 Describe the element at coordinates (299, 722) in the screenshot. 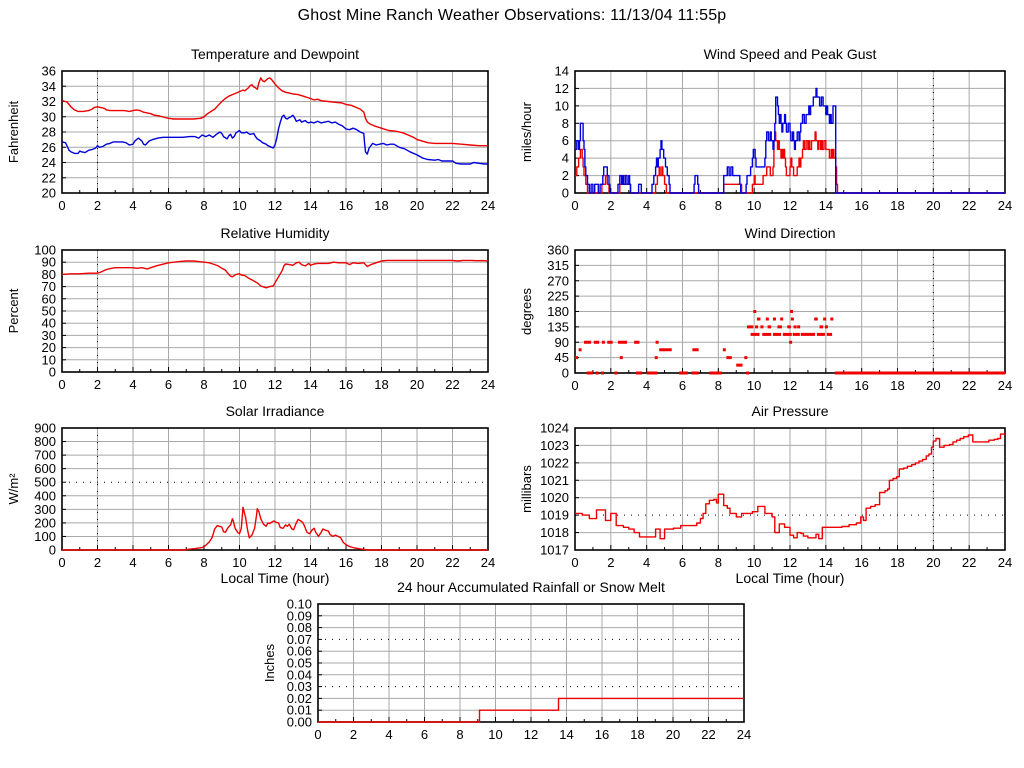

I see `y-tick-label: 0.00` at that location.